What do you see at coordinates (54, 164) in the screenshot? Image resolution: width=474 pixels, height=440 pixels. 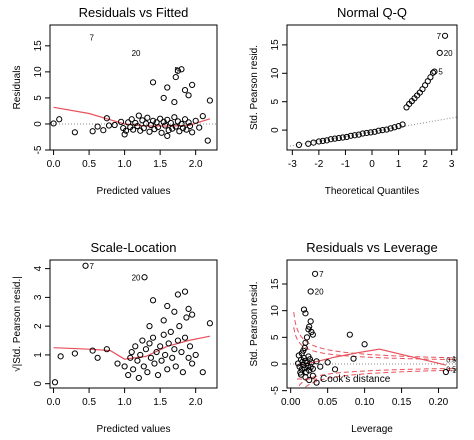 I see `x-tick-label: 0.0` at bounding box center [54, 164].